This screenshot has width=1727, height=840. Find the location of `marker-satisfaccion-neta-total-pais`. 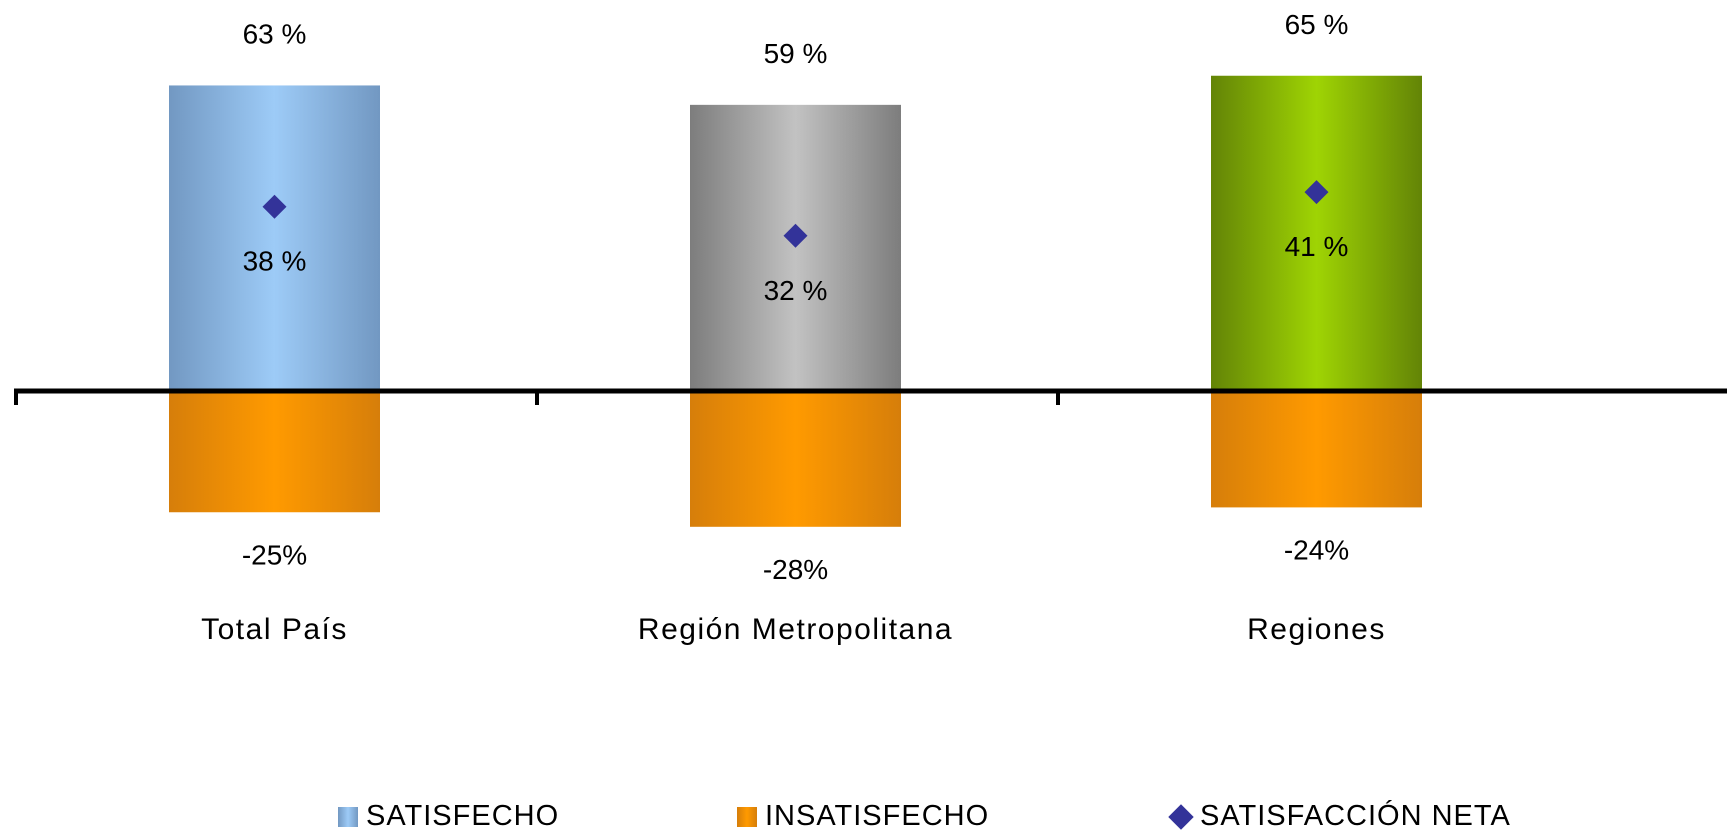

marker-satisfaccion-neta-total-pais is located at coordinates (274, 206).